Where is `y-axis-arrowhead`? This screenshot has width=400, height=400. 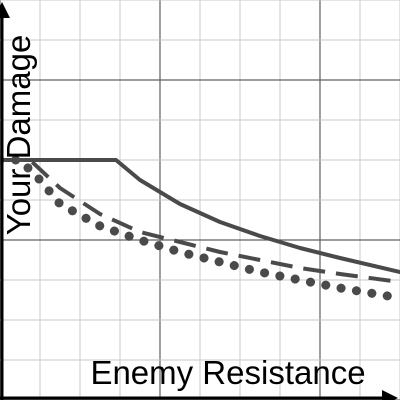
y-axis-arrowhead is located at coordinates (5, 10).